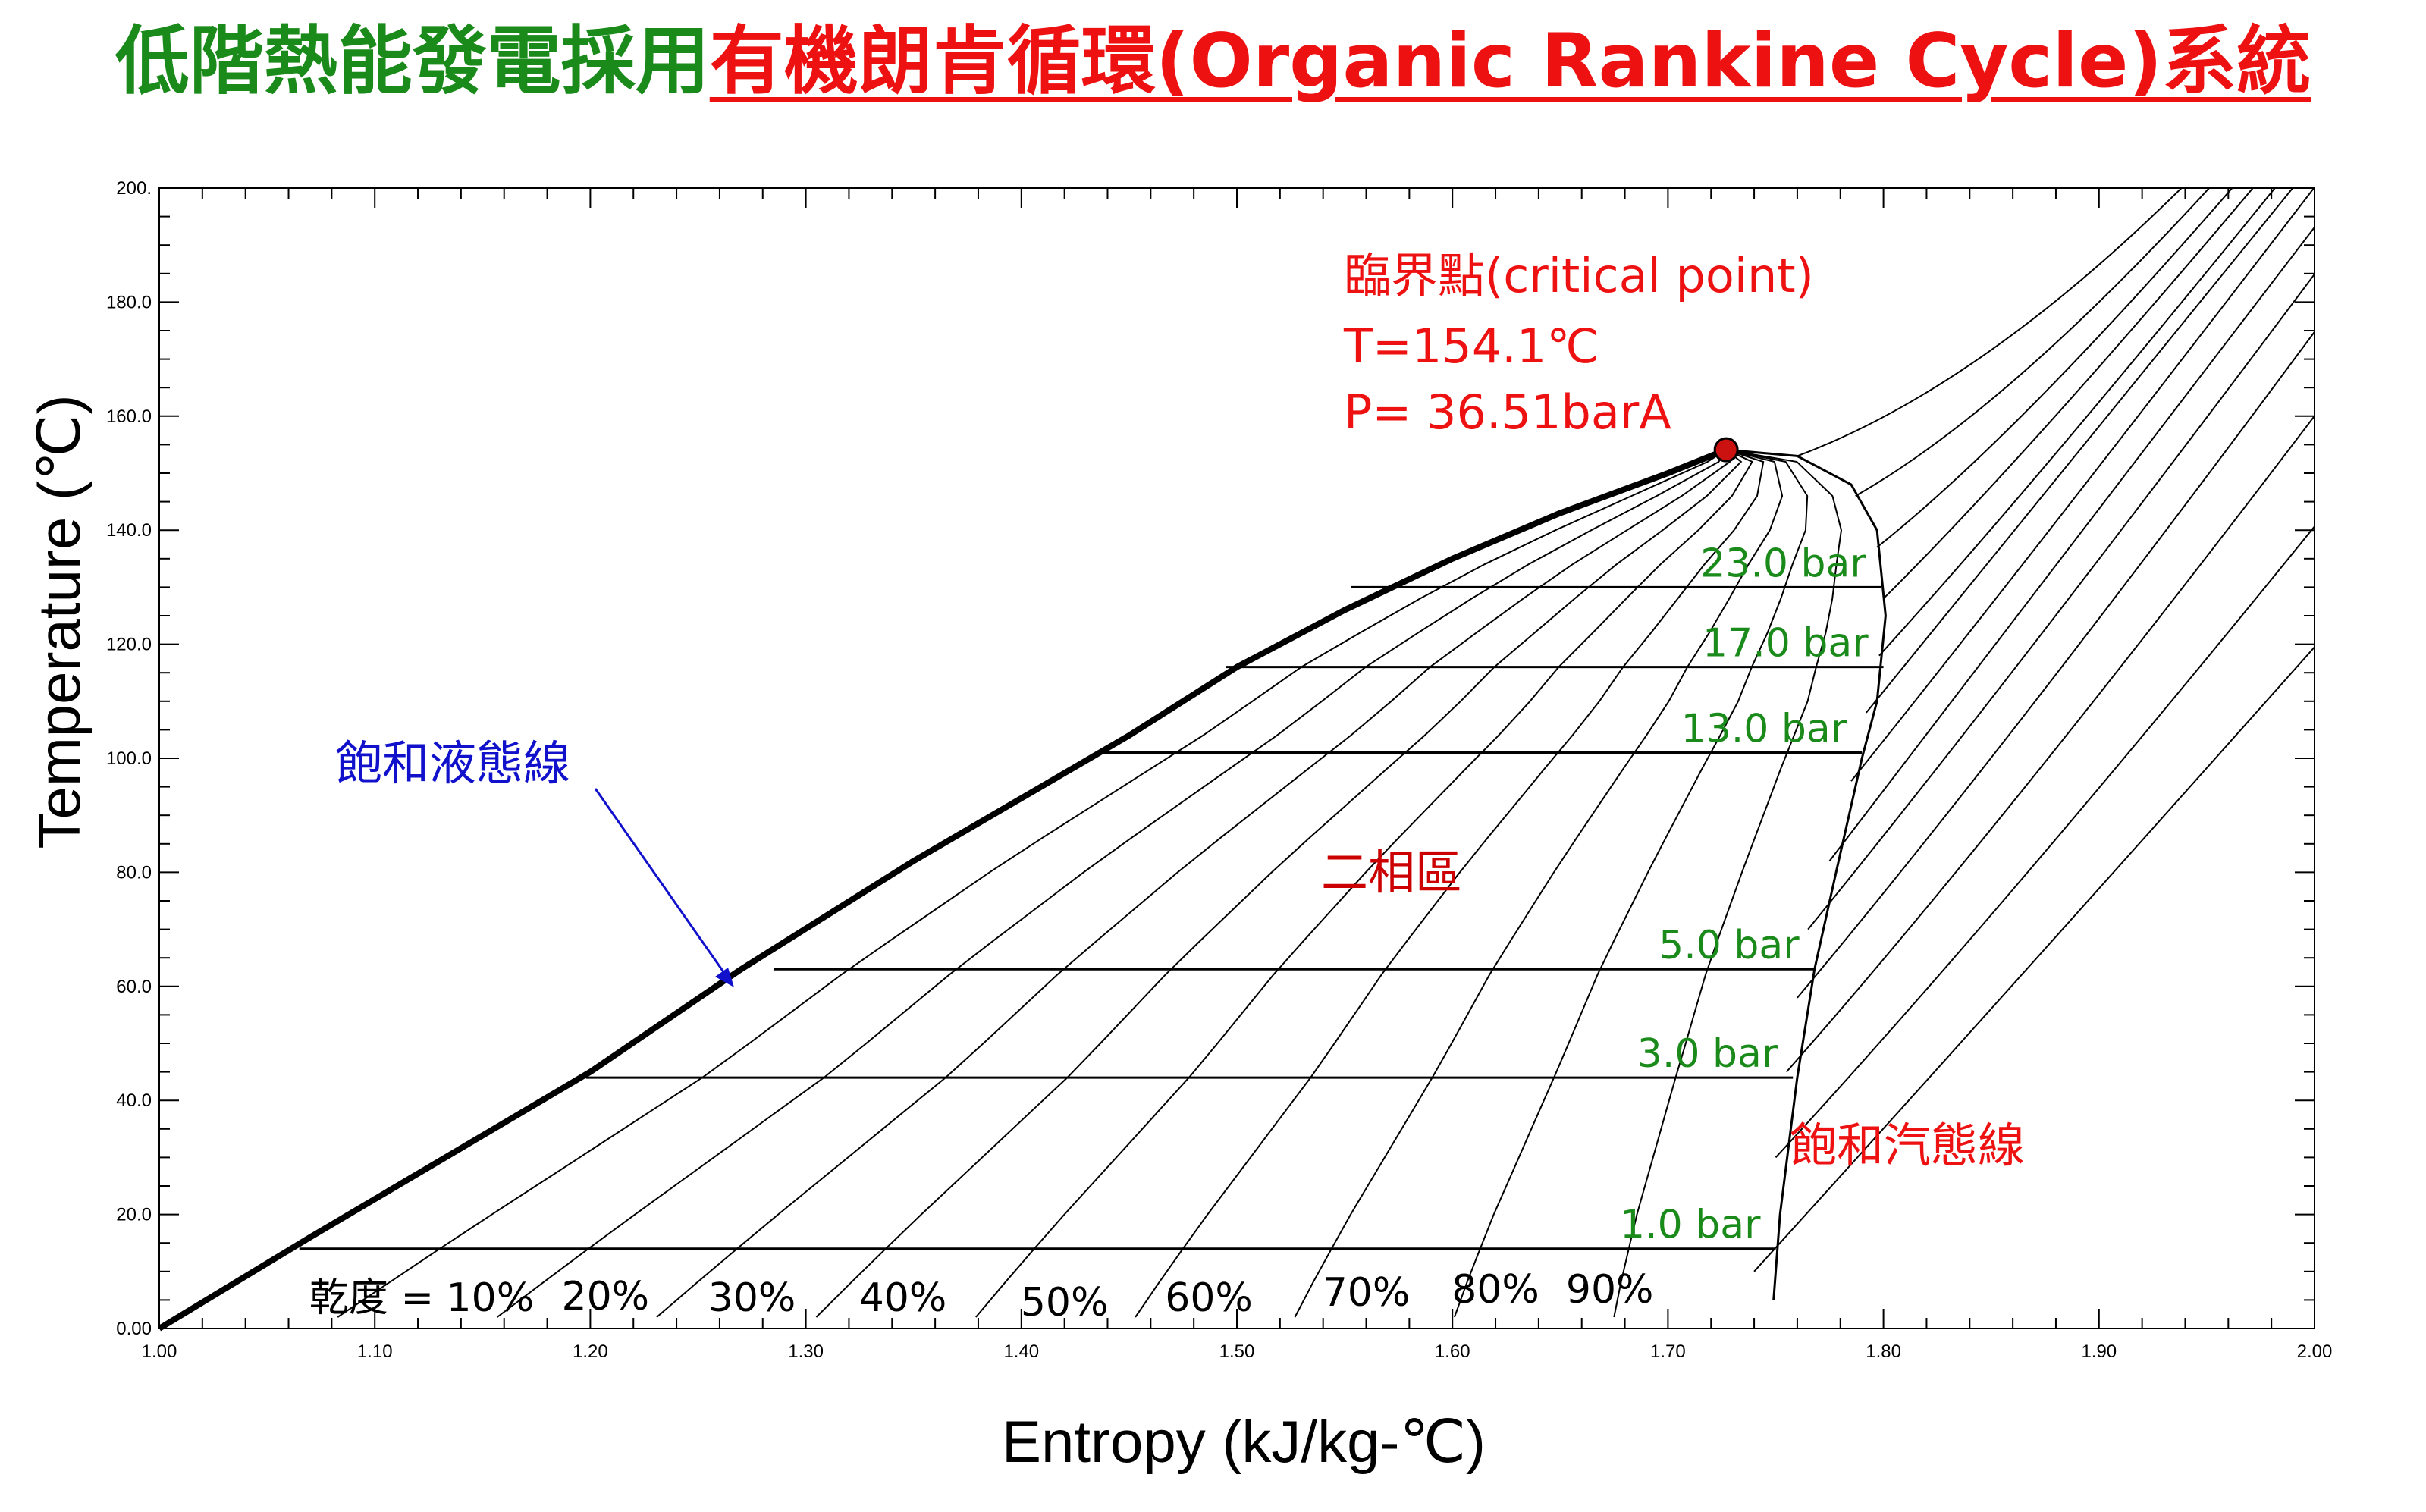 The height and width of the screenshot is (1512, 2426). I want to click on x-tick-label: 1.20, so click(590, 1351).